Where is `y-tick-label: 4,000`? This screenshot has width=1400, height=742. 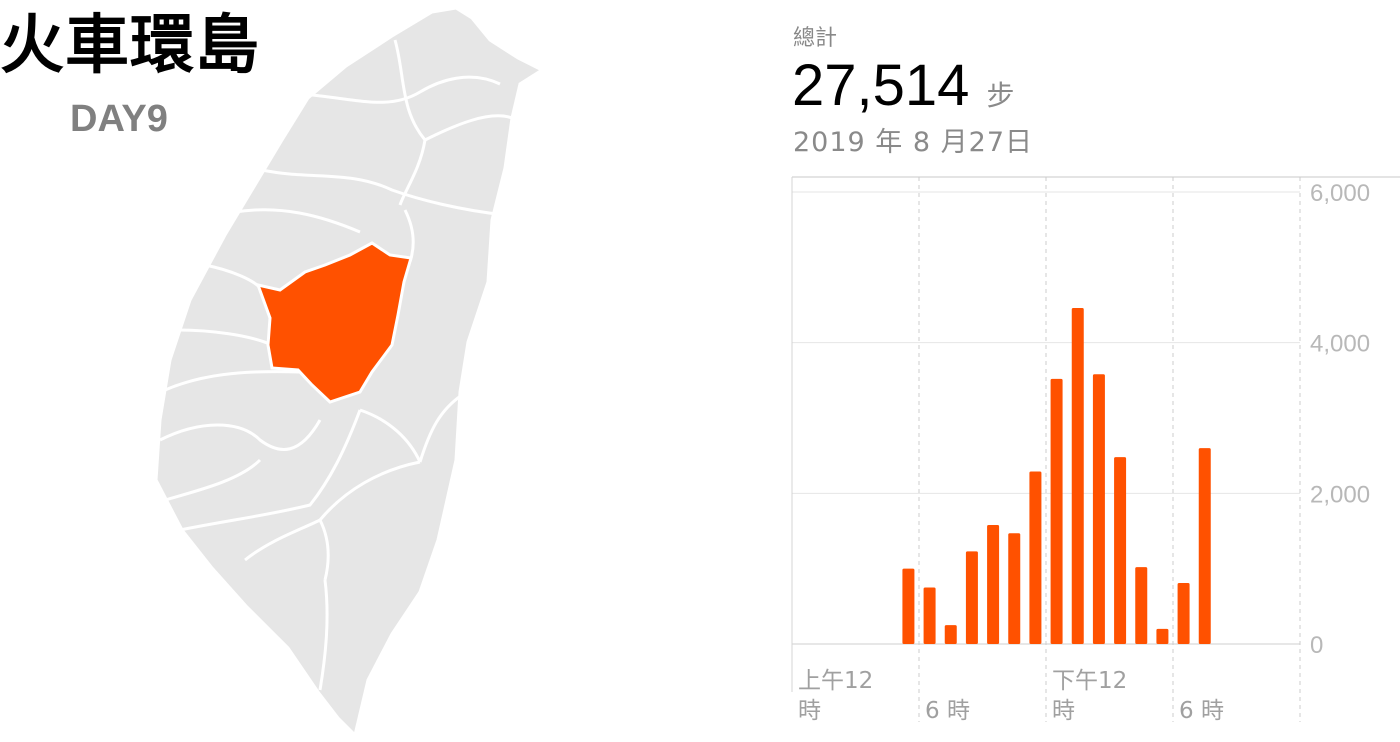
y-tick-label: 4,000 is located at coordinates (1340, 344).